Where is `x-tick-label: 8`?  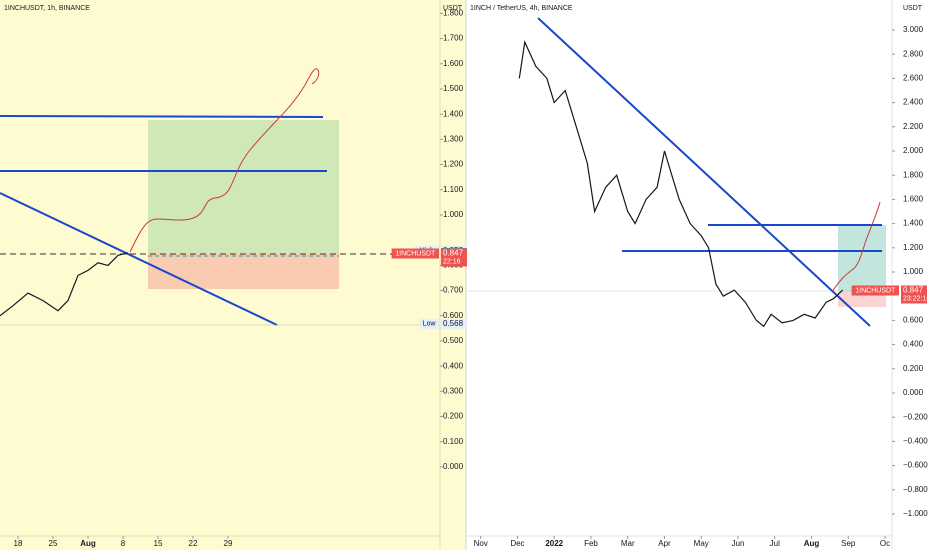
x-tick-label: 8 is located at coordinates (123, 543).